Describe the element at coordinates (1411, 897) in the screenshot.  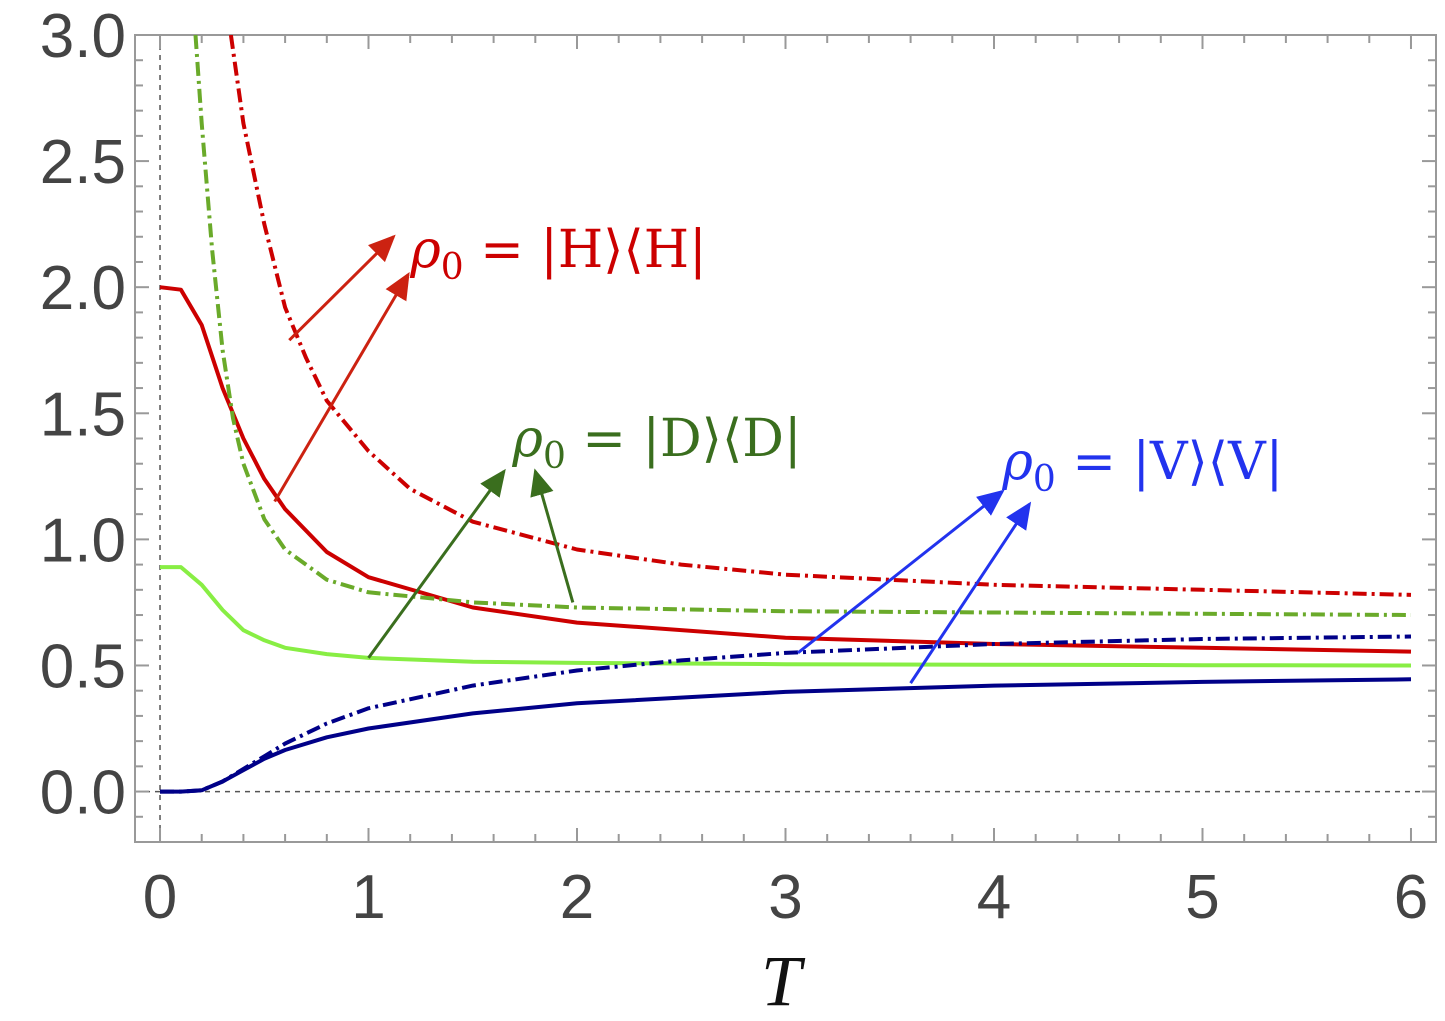
I see `x-tick-label: 6` at that location.